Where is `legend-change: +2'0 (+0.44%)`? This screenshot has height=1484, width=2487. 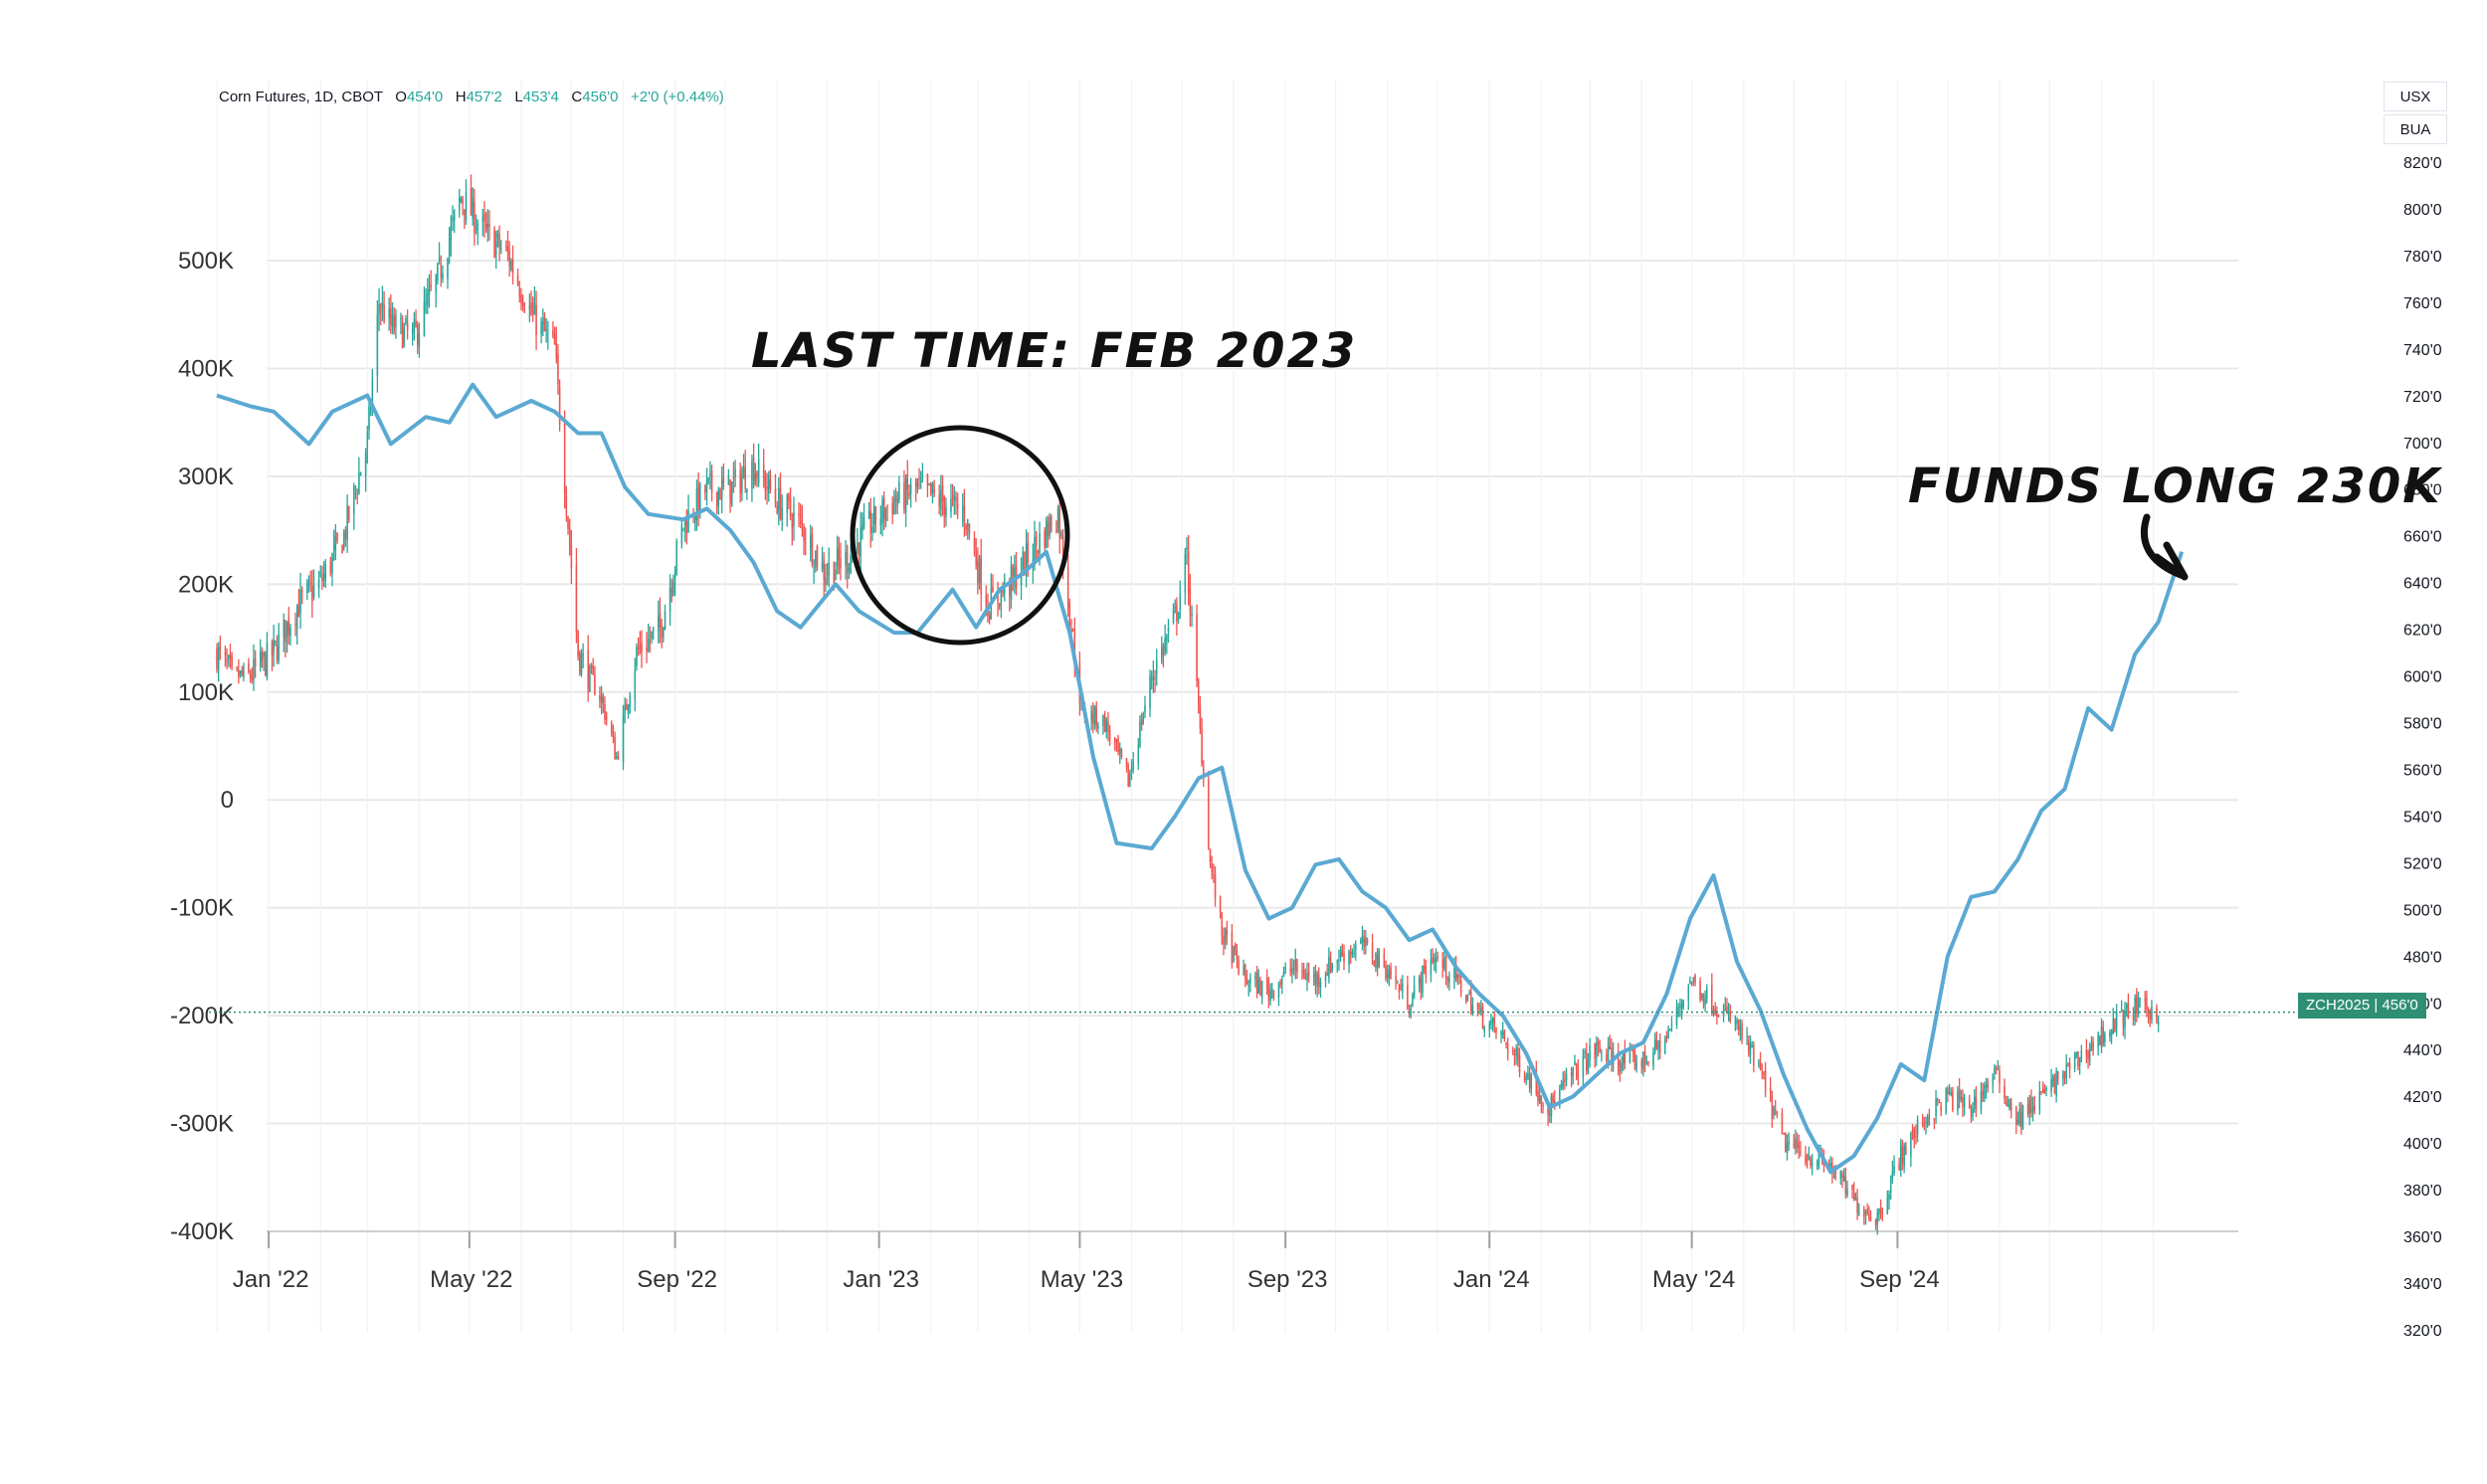 legend-change: +2'0 (+0.44%) is located at coordinates (678, 97).